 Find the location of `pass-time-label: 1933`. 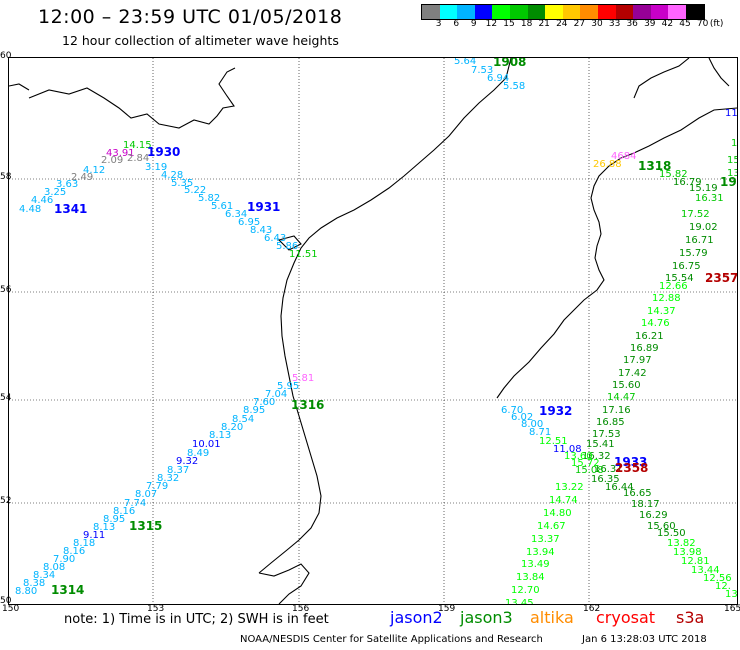

pass-time-label: 1933 is located at coordinates (631, 462).